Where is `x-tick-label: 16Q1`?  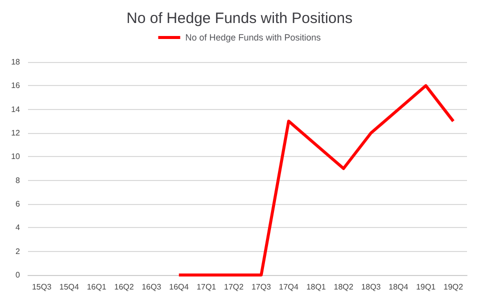
x-tick-label: 16Q1 is located at coordinates (96, 287).